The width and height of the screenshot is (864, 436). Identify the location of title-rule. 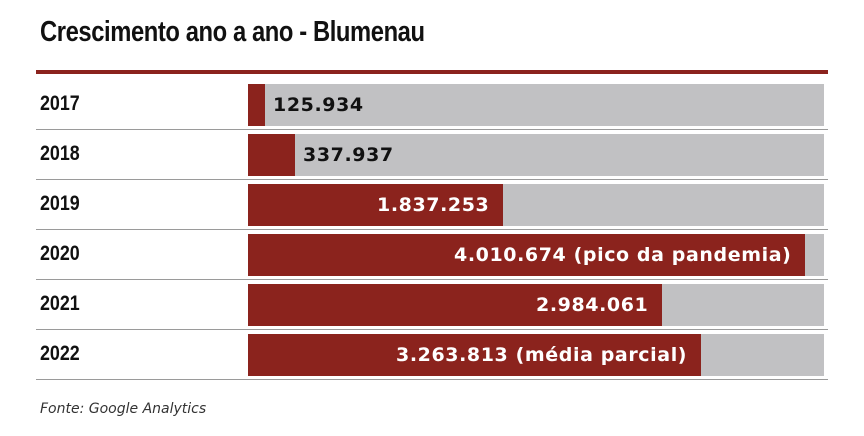
(432, 72).